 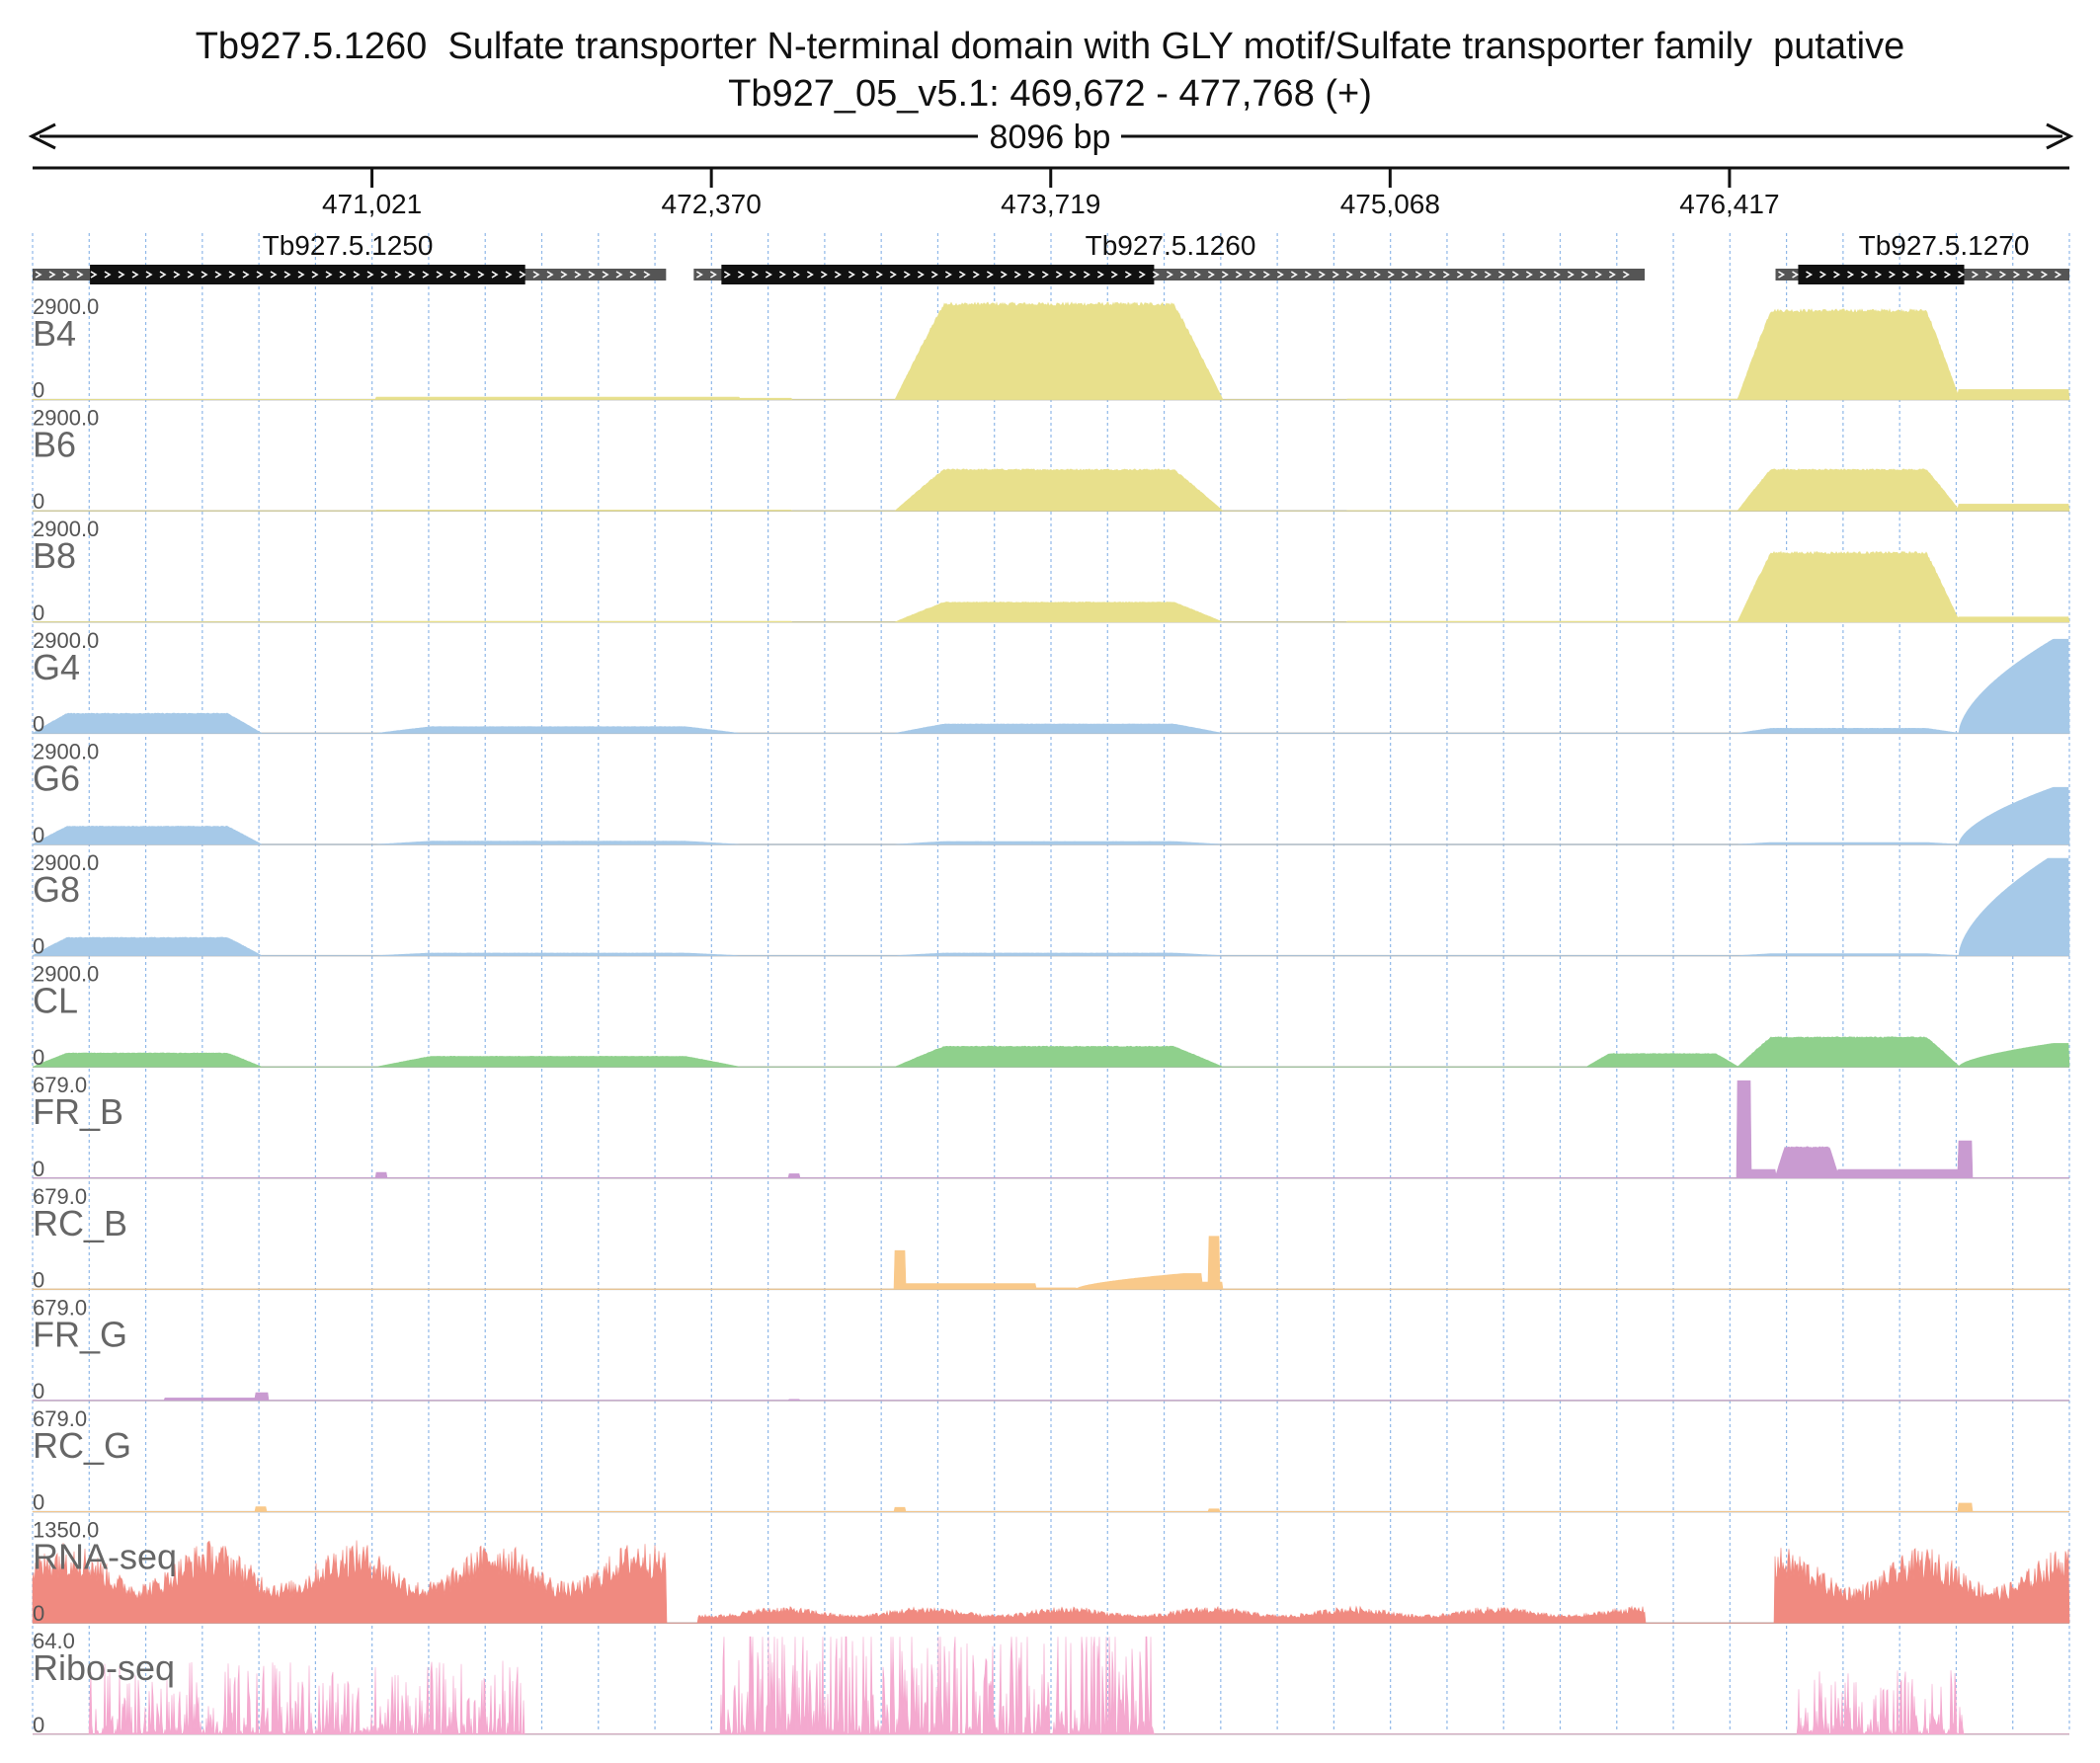 What do you see at coordinates (1050, 906) in the screenshot?
I see `track-signal-G8` at bounding box center [1050, 906].